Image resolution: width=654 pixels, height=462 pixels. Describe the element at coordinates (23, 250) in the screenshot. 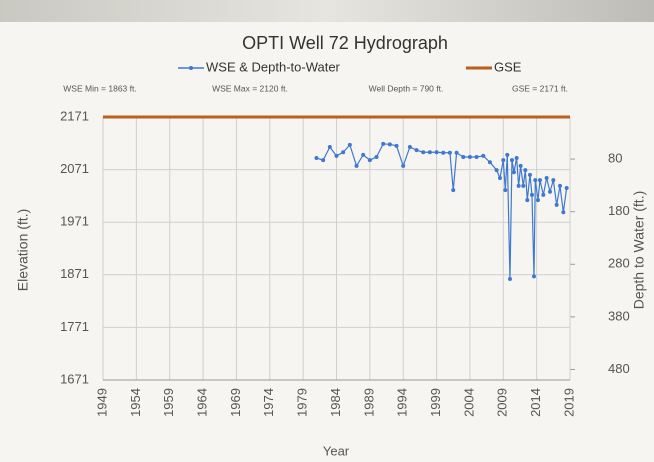

I see `y-axis-label: Elevation (ft.)` at that location.